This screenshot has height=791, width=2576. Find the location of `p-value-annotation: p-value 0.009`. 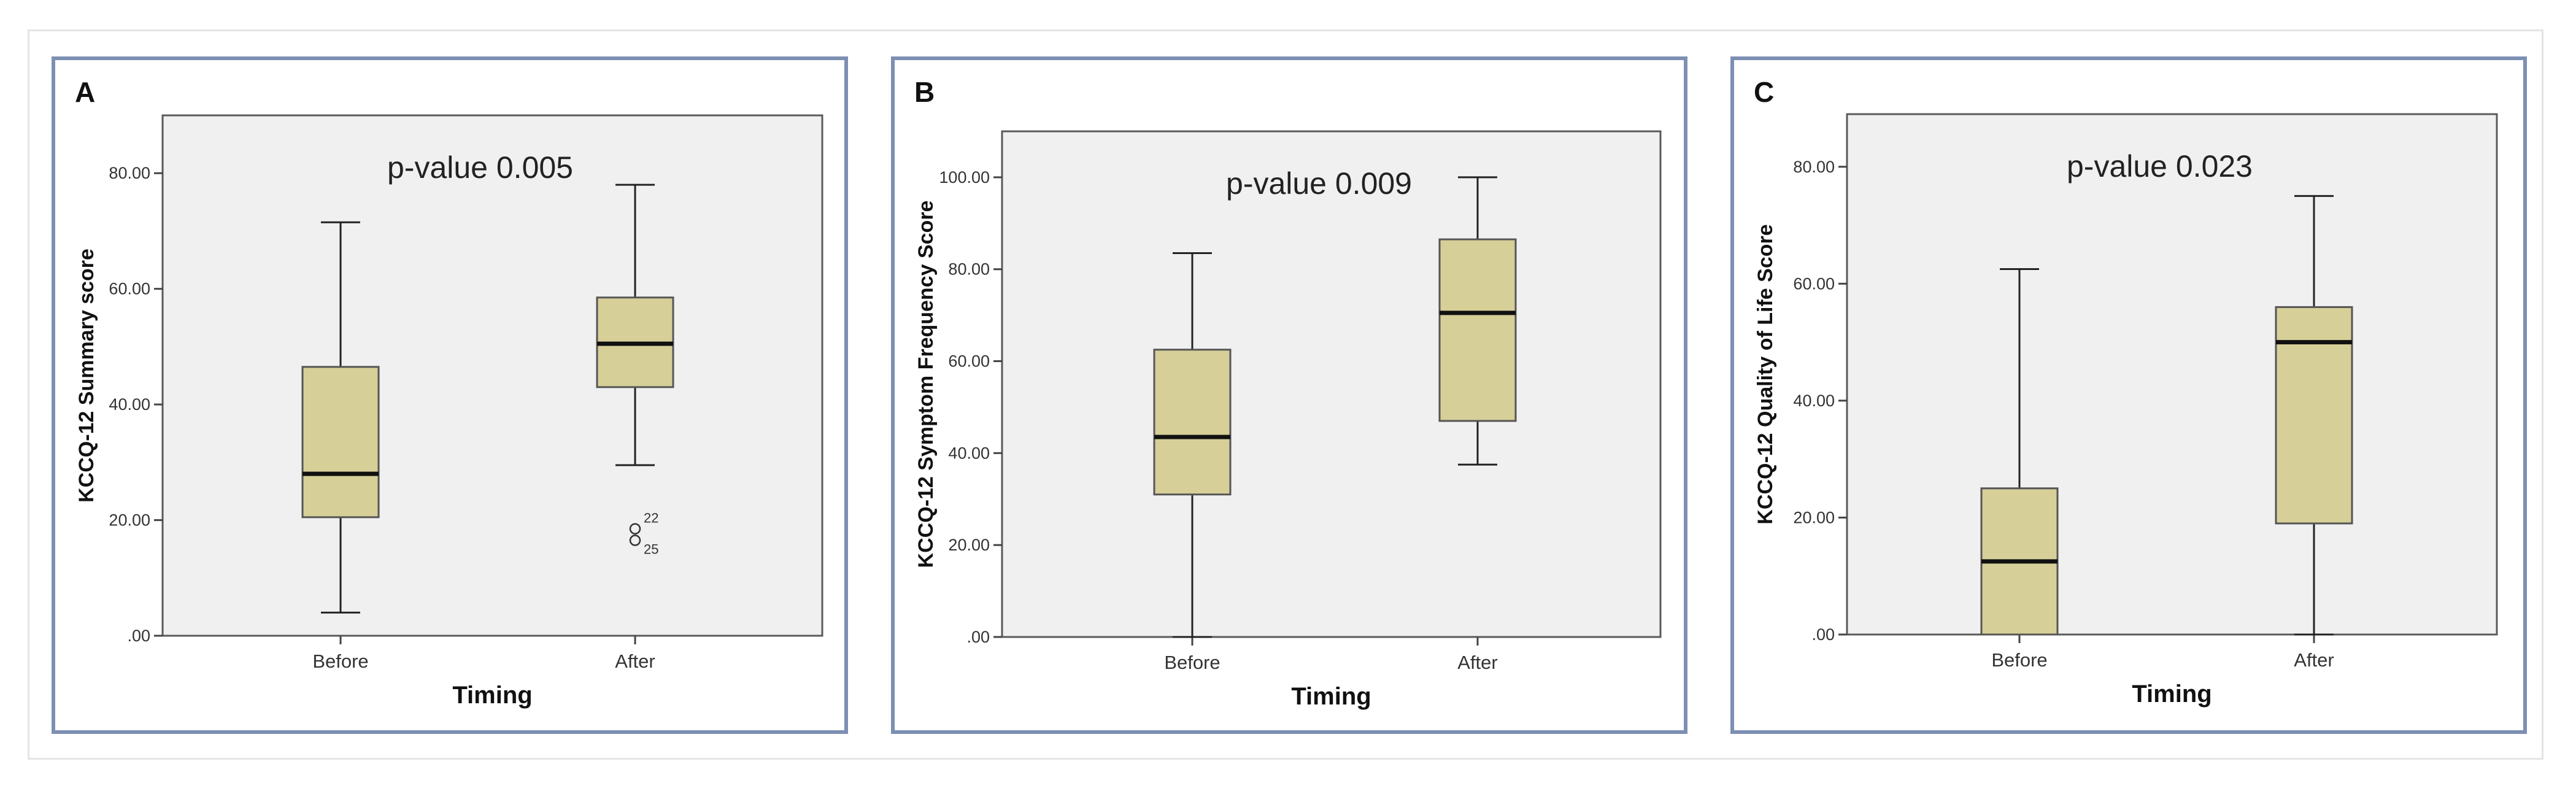

p-value-annotation: p-value 0.009 is located at coordinates (1319, 184).